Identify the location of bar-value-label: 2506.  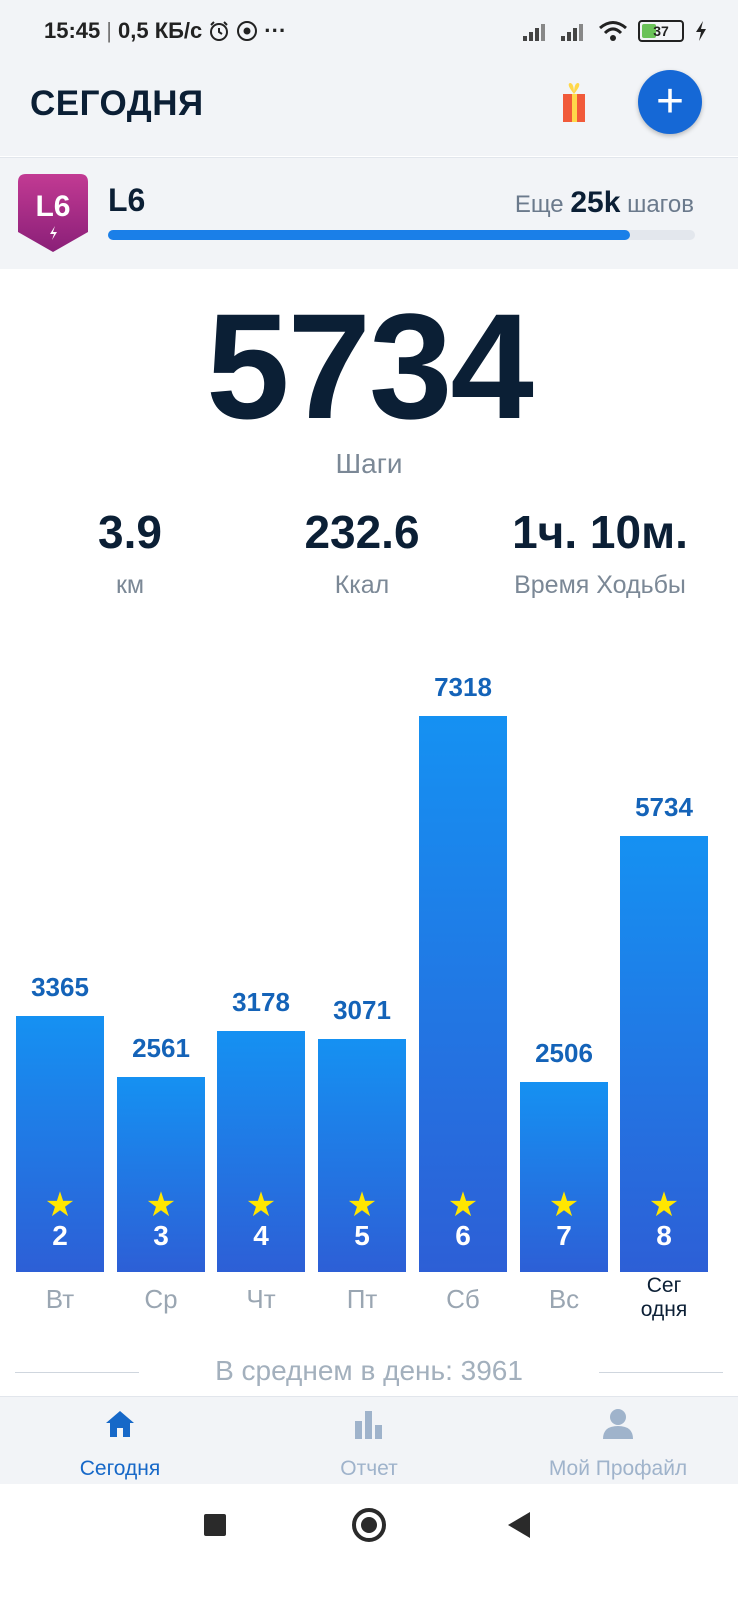
(564, 1053).